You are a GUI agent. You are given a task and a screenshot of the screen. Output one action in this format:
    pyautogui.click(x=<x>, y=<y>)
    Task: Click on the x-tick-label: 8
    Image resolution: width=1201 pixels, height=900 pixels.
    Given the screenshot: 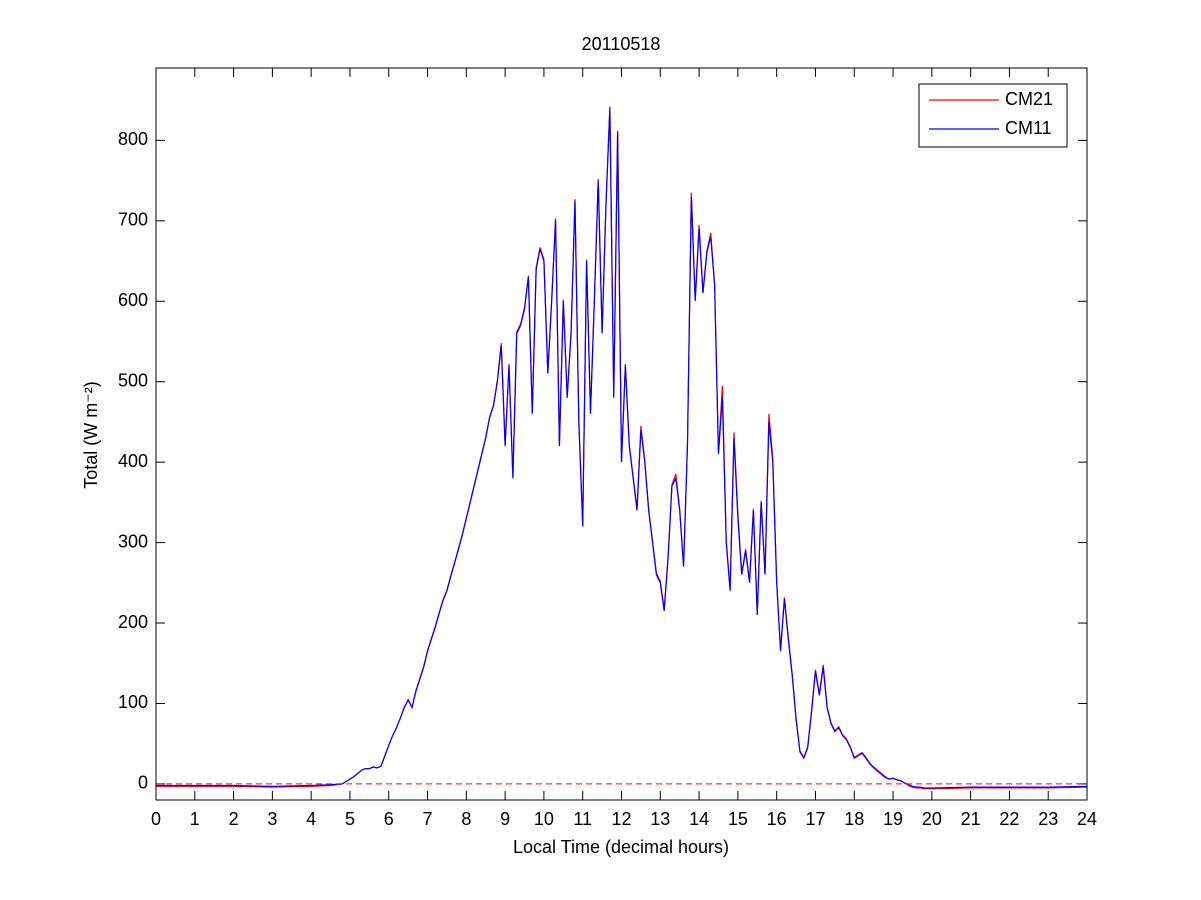 What is the action you would take?
    pyautogui.click(x=466, y=819)
    